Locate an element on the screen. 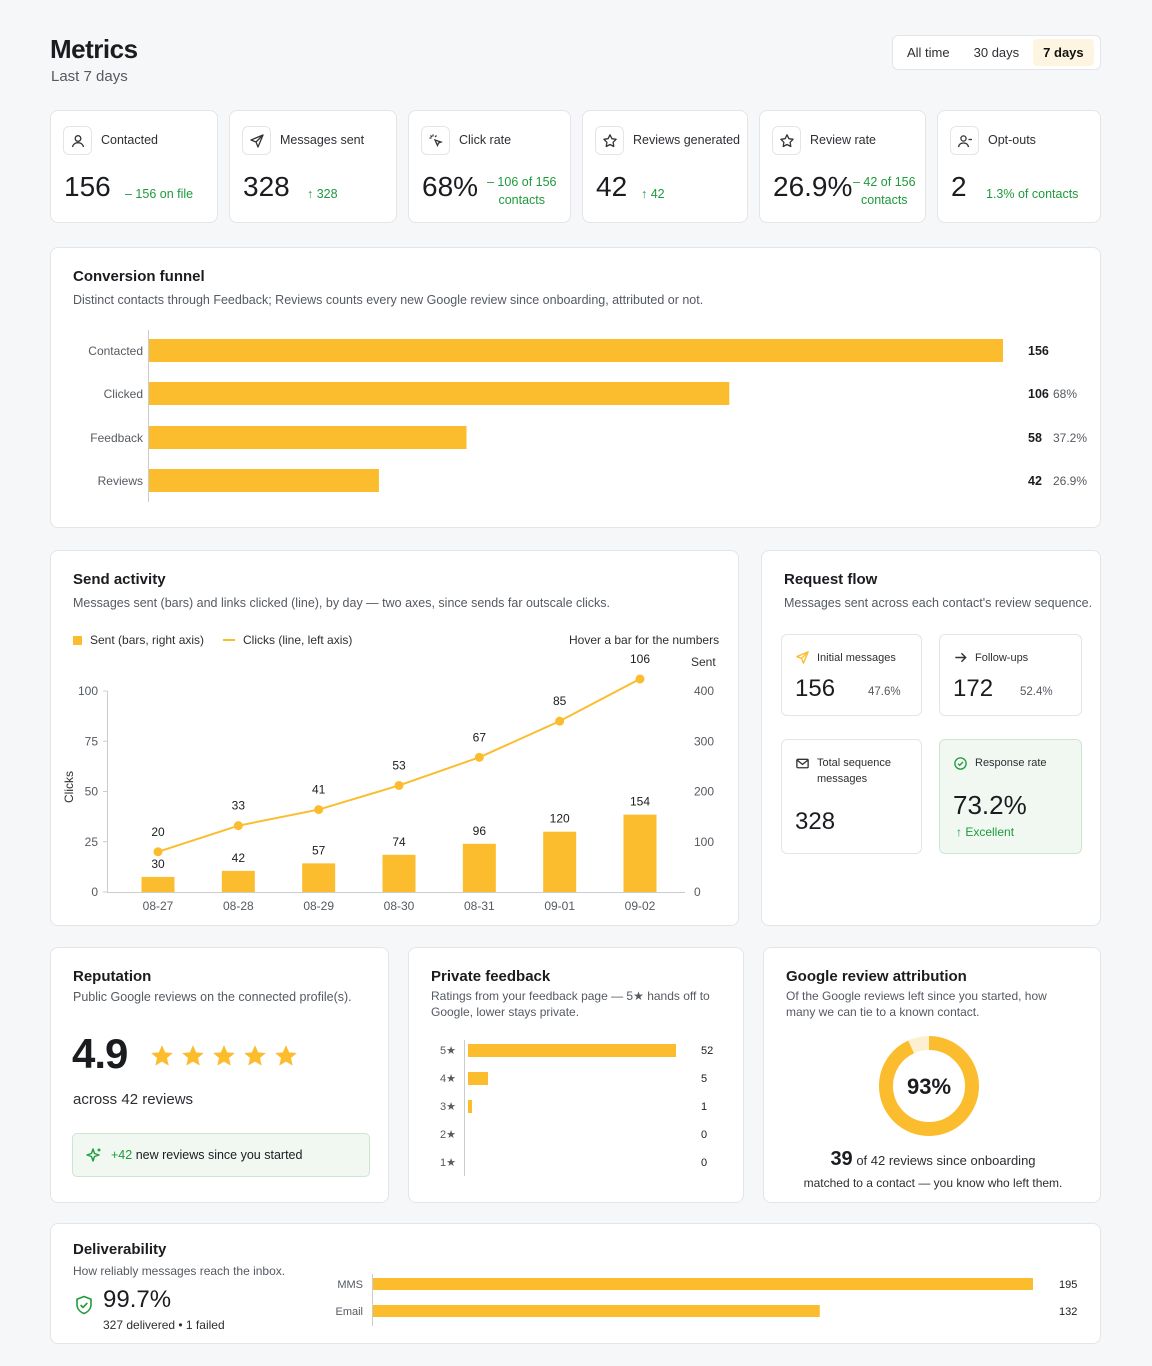 This screenshot has width=1152, height=1366. kpi-label: Opt-outs is located at coordinates (1012, 140).